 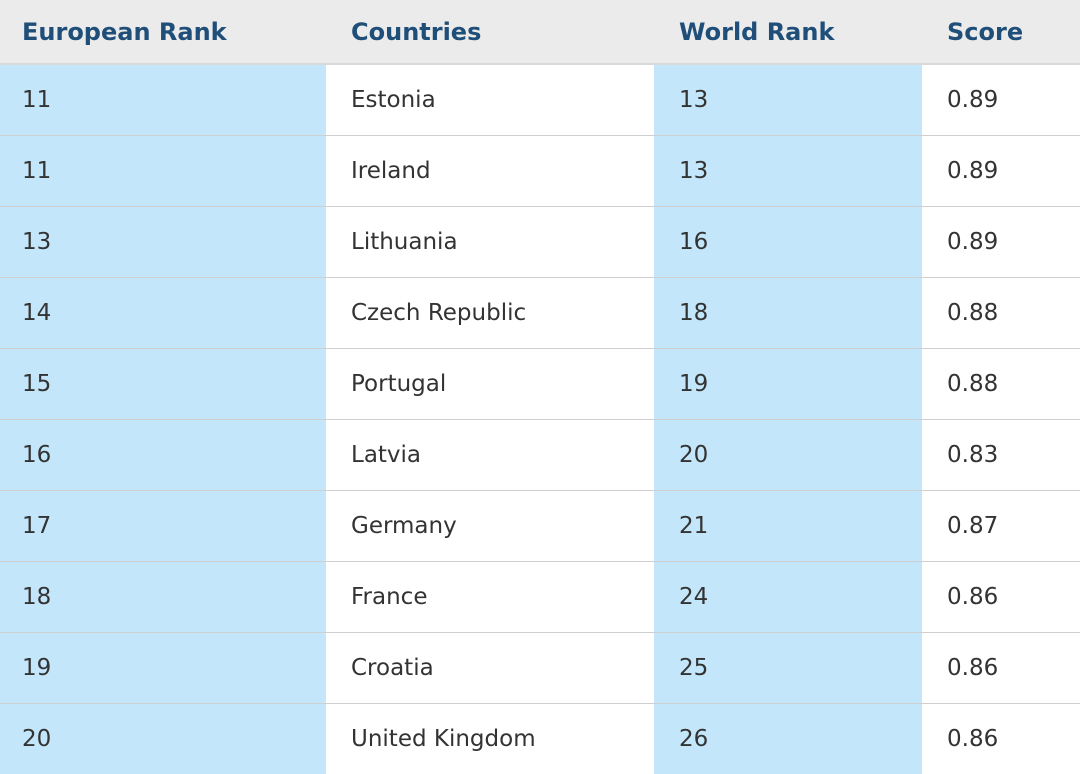 I want to click on cell-european-rank: 14, so click(x=163, y=312).